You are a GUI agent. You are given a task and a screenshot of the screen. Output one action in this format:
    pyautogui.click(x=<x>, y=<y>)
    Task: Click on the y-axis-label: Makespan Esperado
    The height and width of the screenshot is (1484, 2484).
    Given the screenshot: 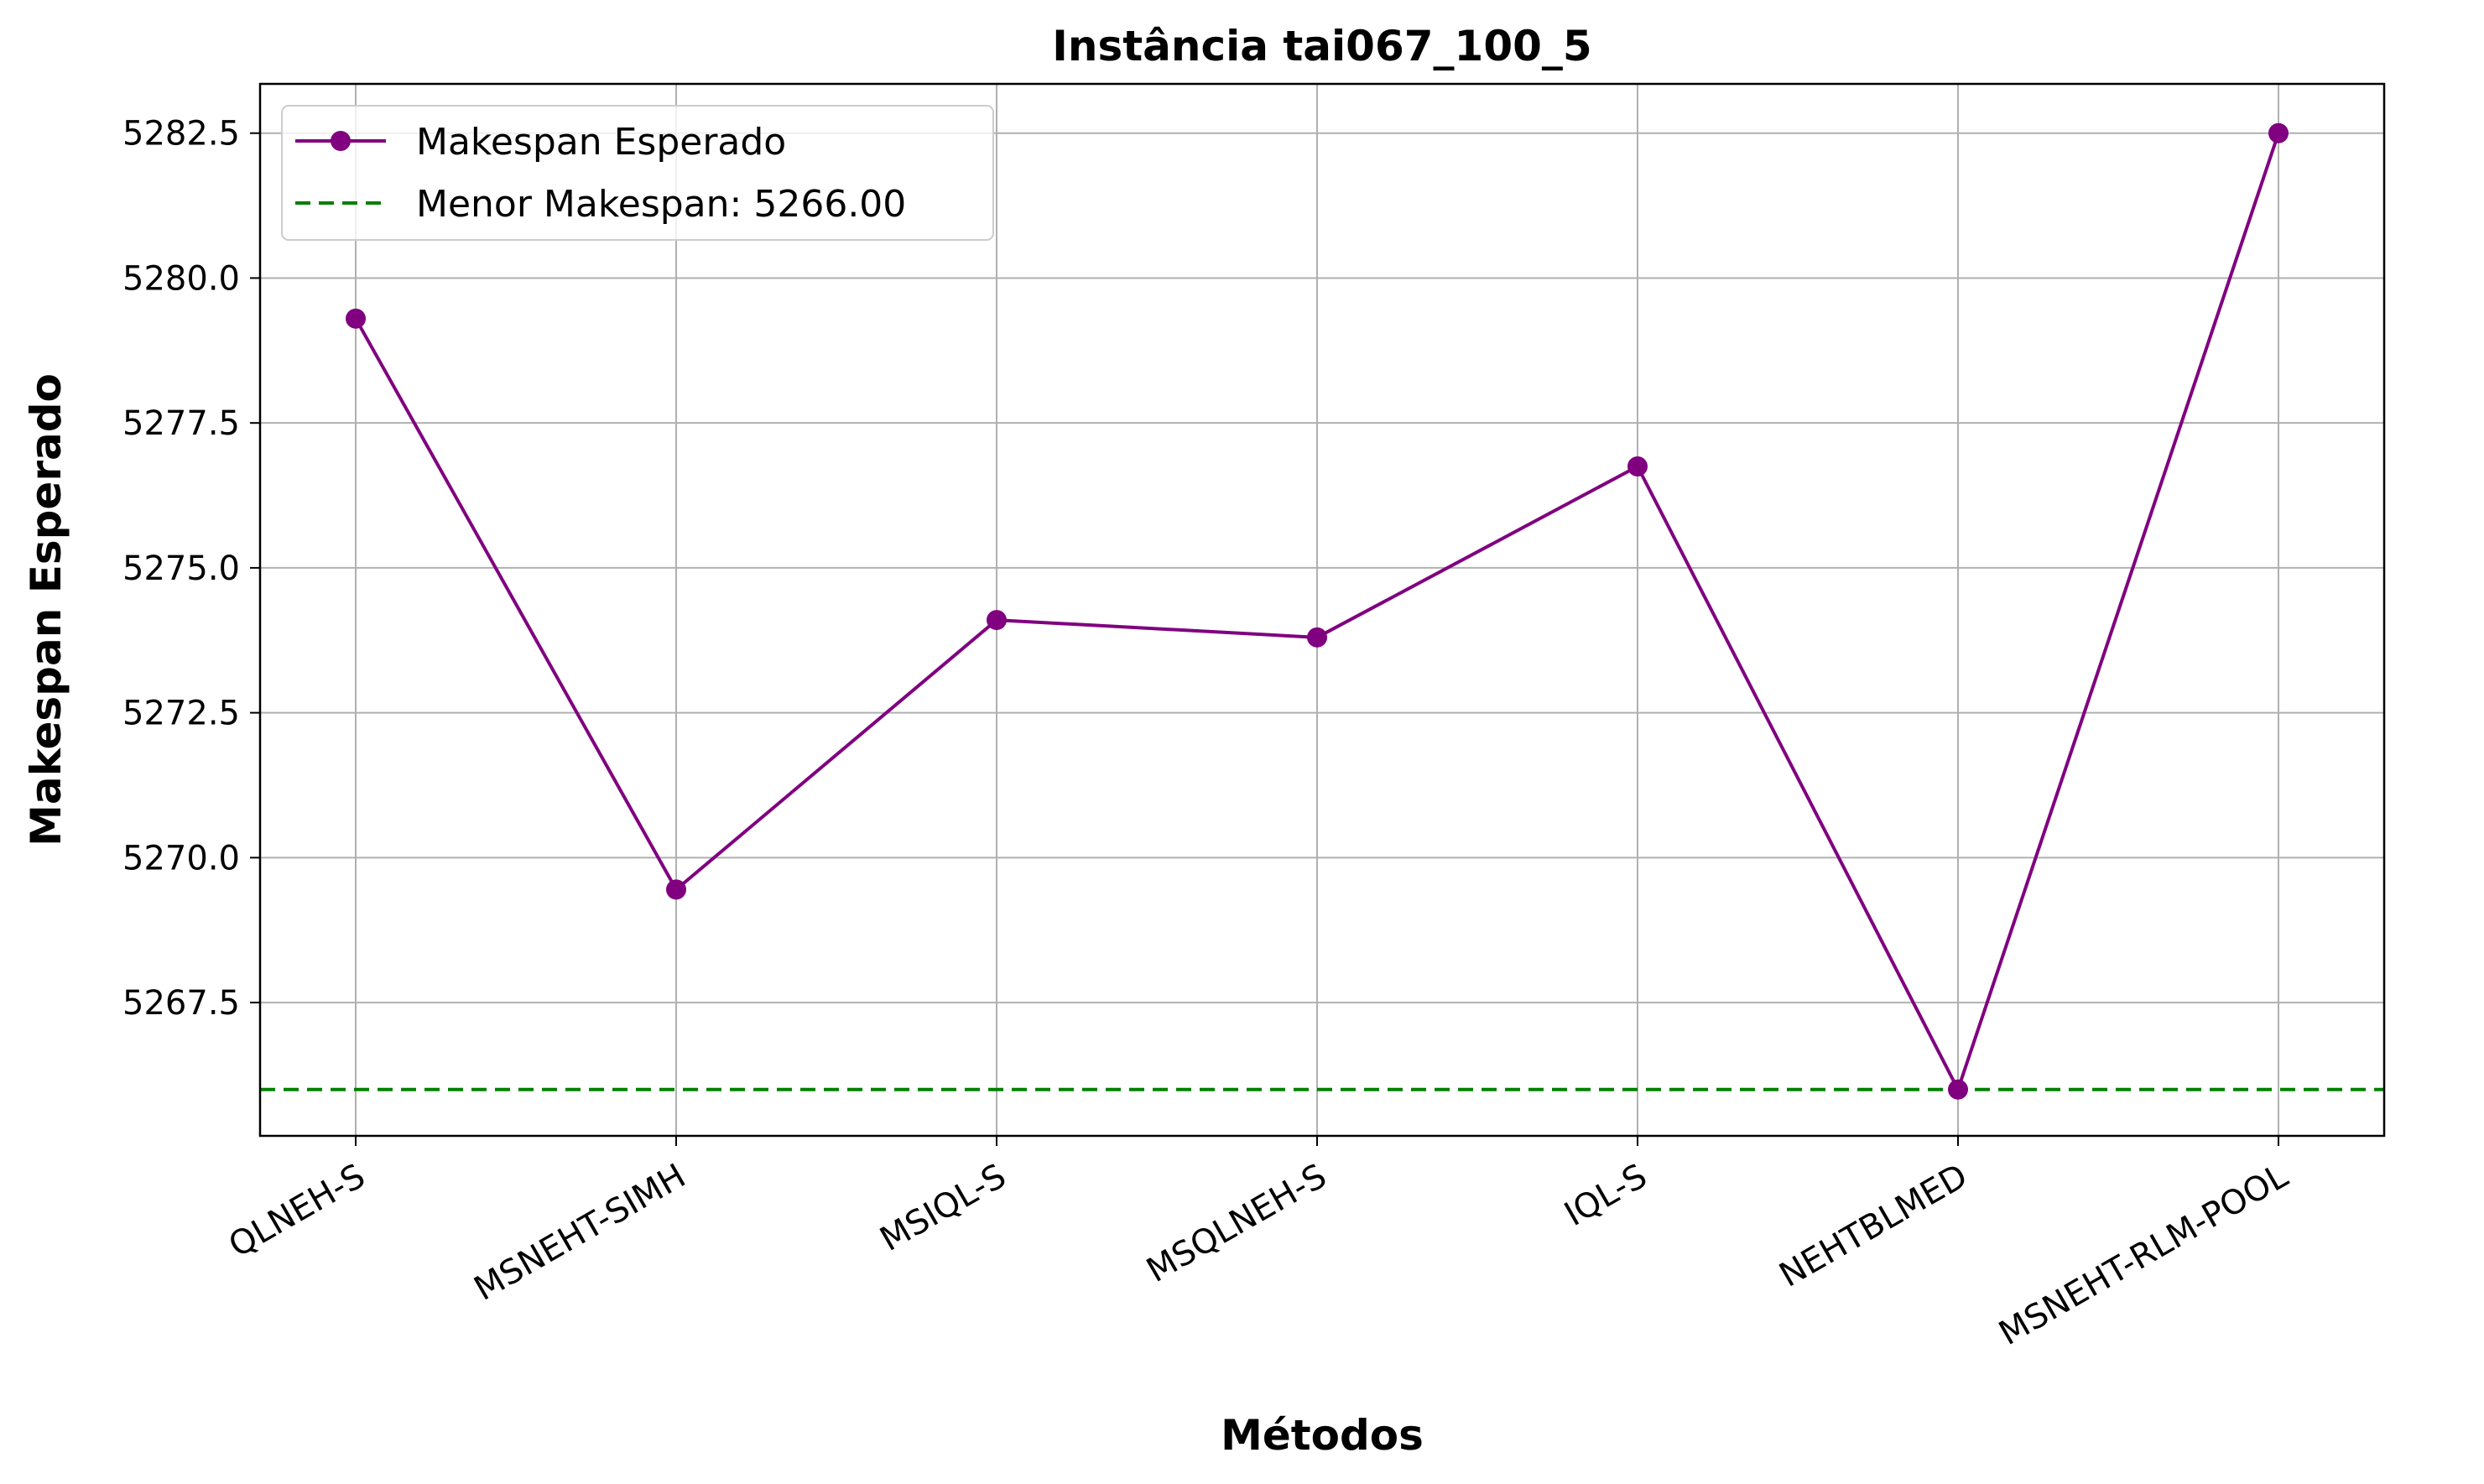 What is the action you would take?
    pyautogui.click(x=46, y=609)
    